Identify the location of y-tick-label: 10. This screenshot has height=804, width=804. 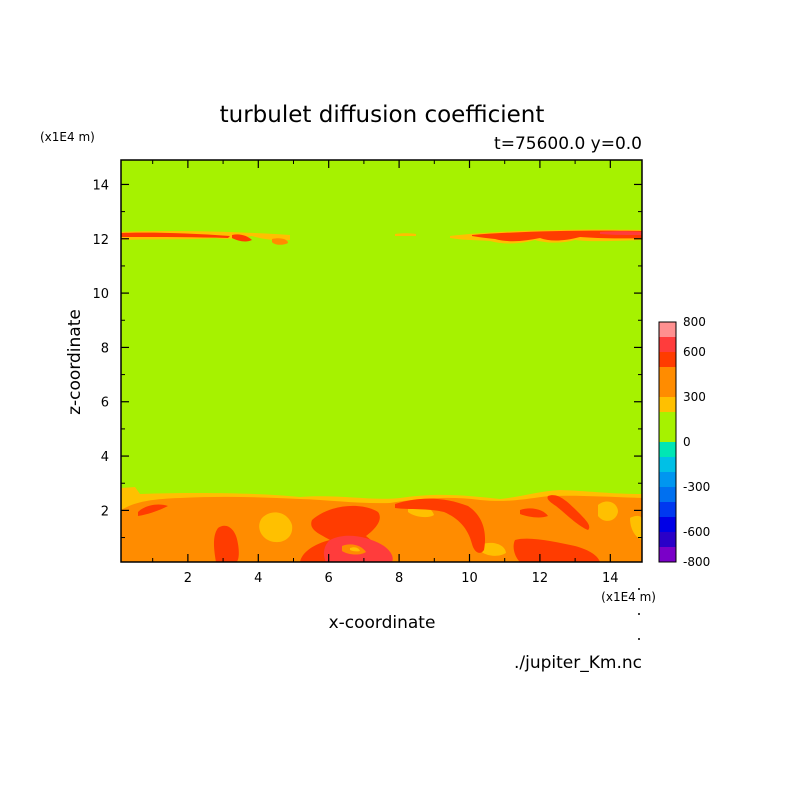
(100, 294).